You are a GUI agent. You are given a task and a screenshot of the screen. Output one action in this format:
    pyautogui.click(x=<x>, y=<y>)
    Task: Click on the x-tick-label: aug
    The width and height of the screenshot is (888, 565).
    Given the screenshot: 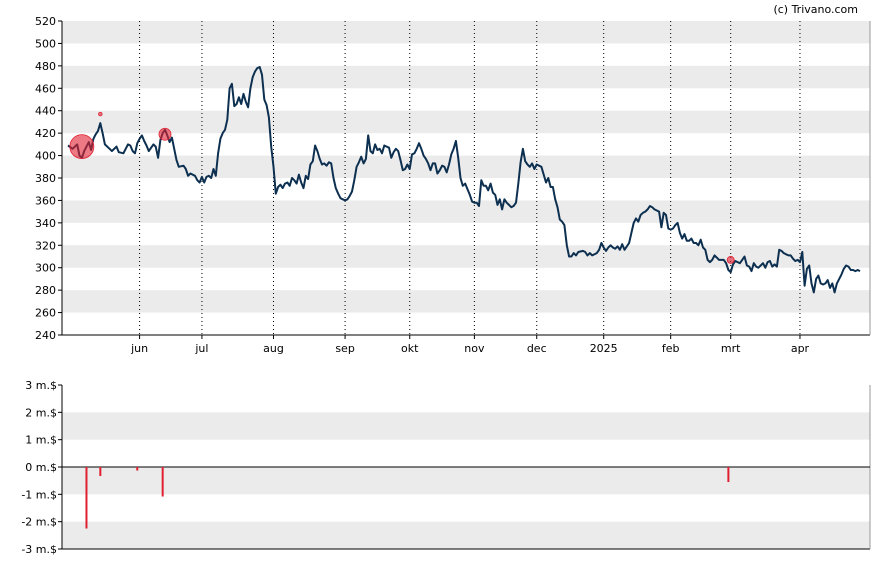 What is the action you would take?
    pyautogui.click(x=273, y=348)
    